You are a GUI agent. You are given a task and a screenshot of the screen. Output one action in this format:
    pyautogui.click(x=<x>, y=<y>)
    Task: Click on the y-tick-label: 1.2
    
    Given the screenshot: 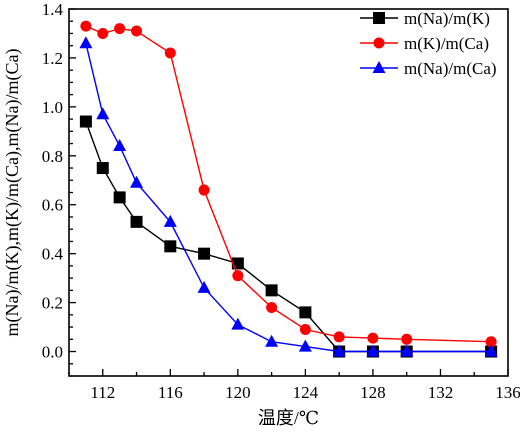 What is the action you would take?
    pyautogui.click(x=52, y=58)
    